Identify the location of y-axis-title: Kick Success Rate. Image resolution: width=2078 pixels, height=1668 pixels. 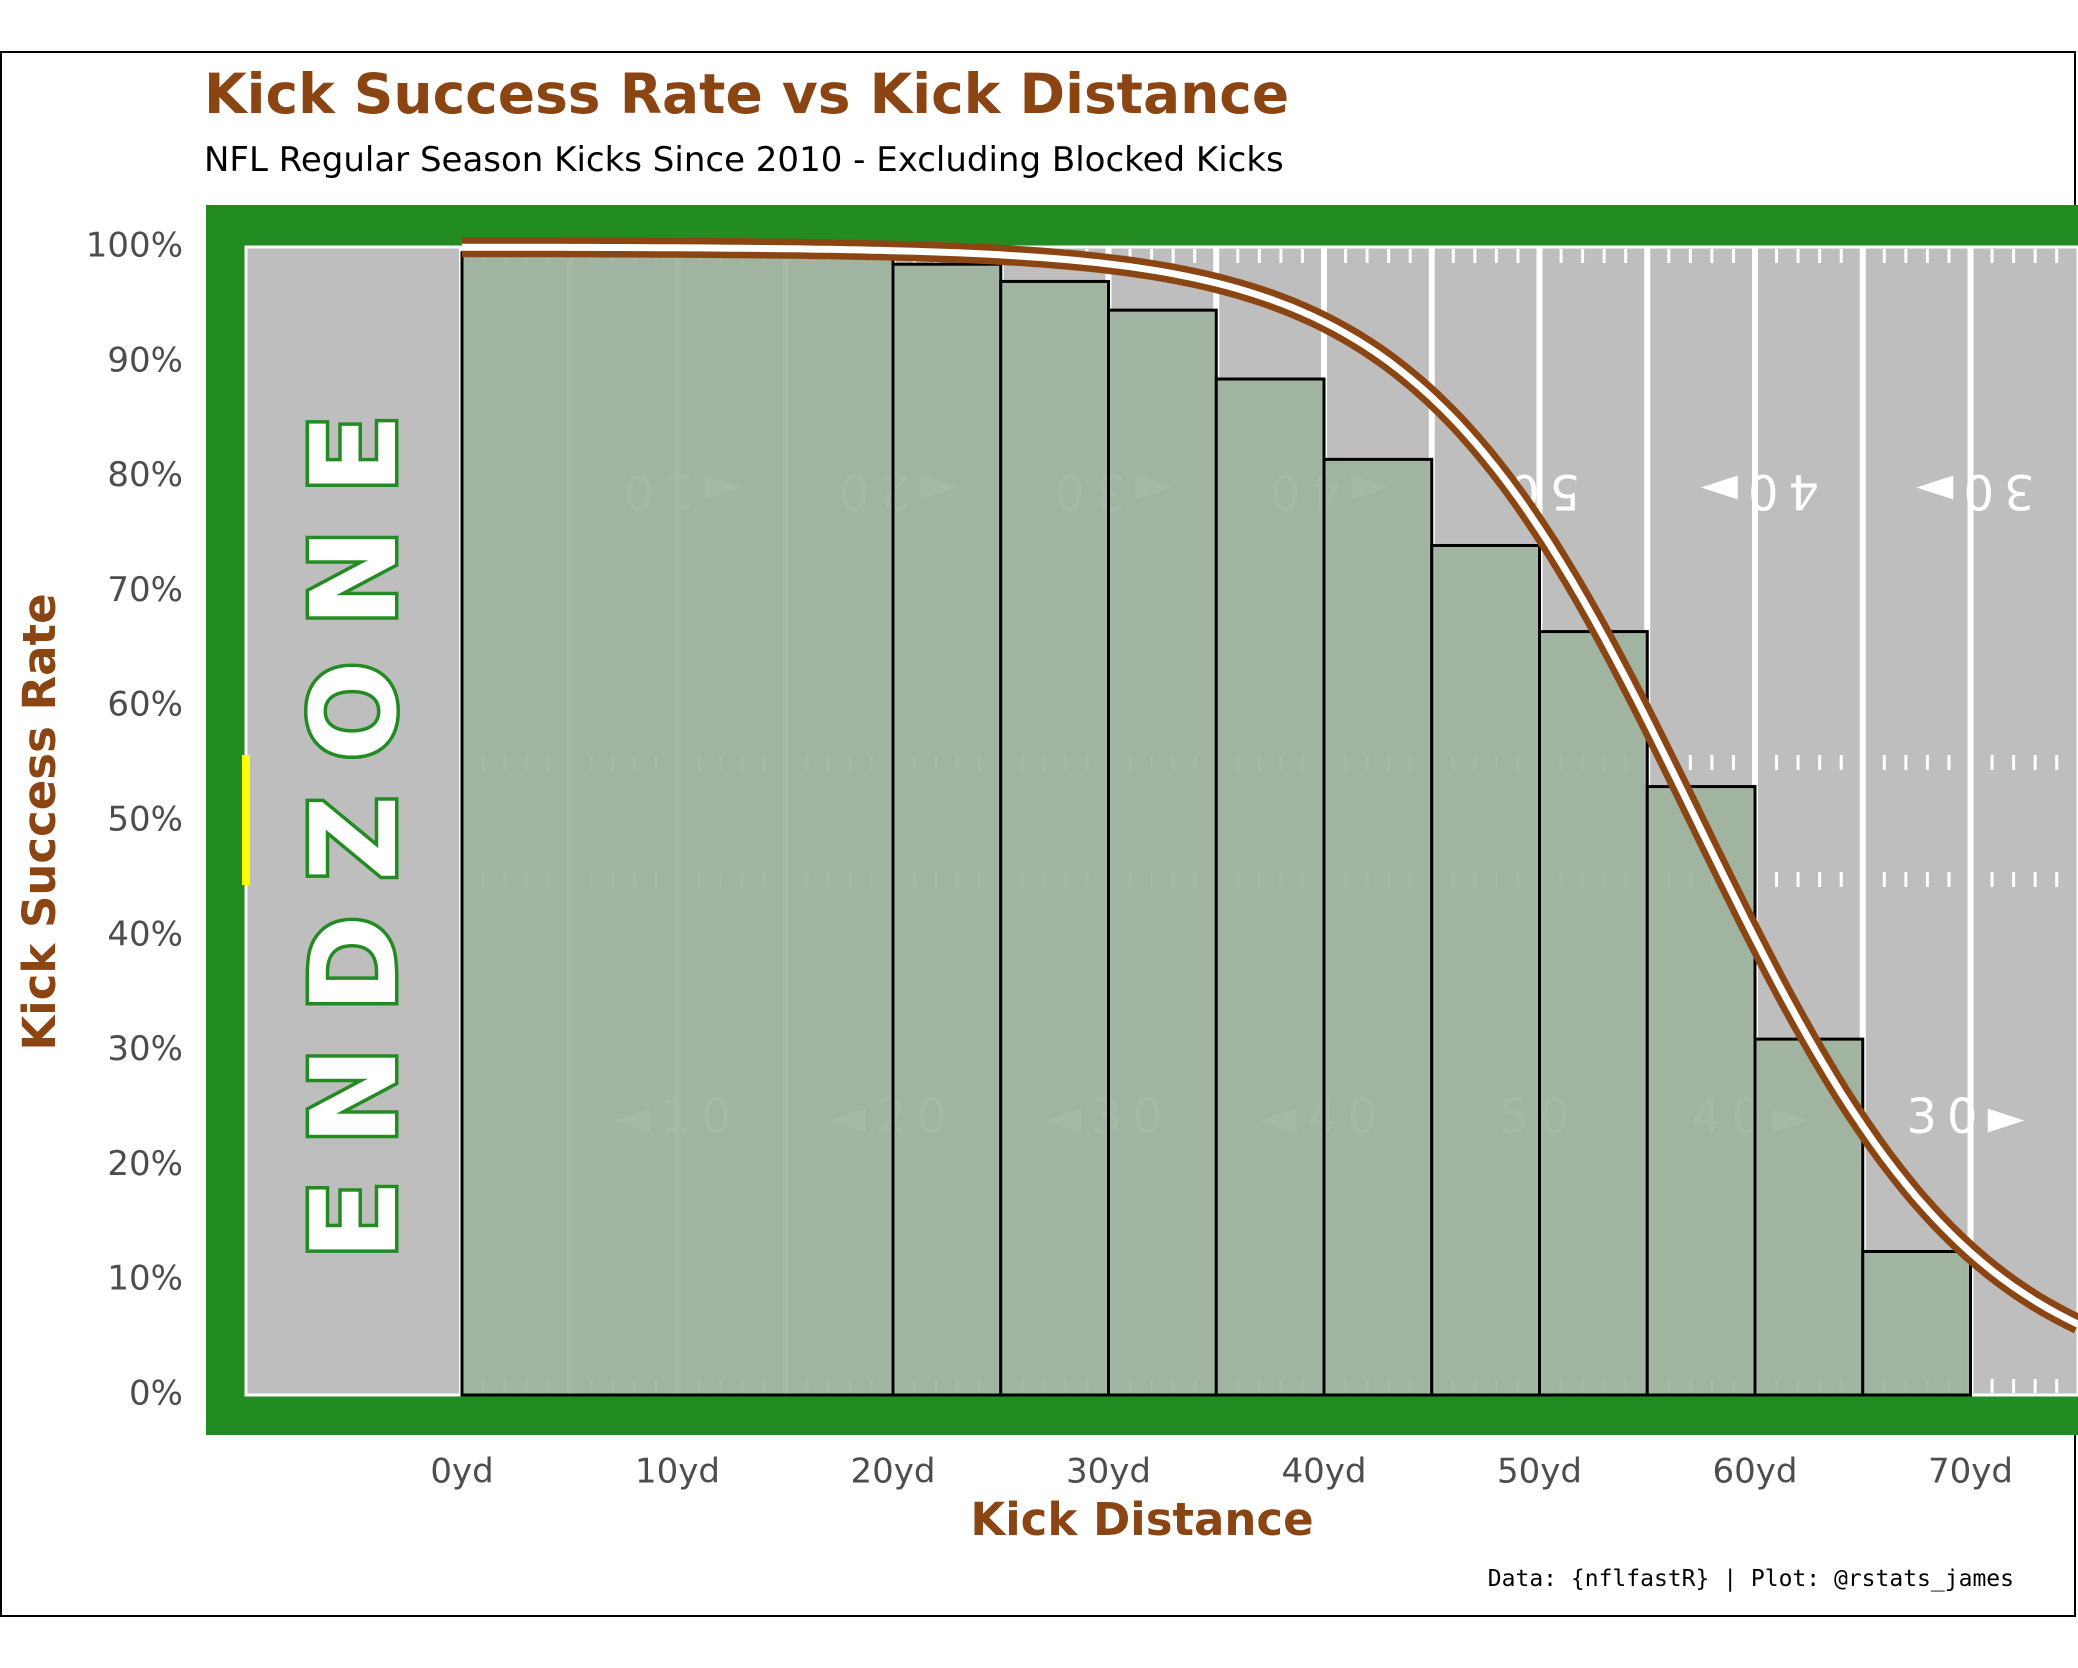
(39, 821).